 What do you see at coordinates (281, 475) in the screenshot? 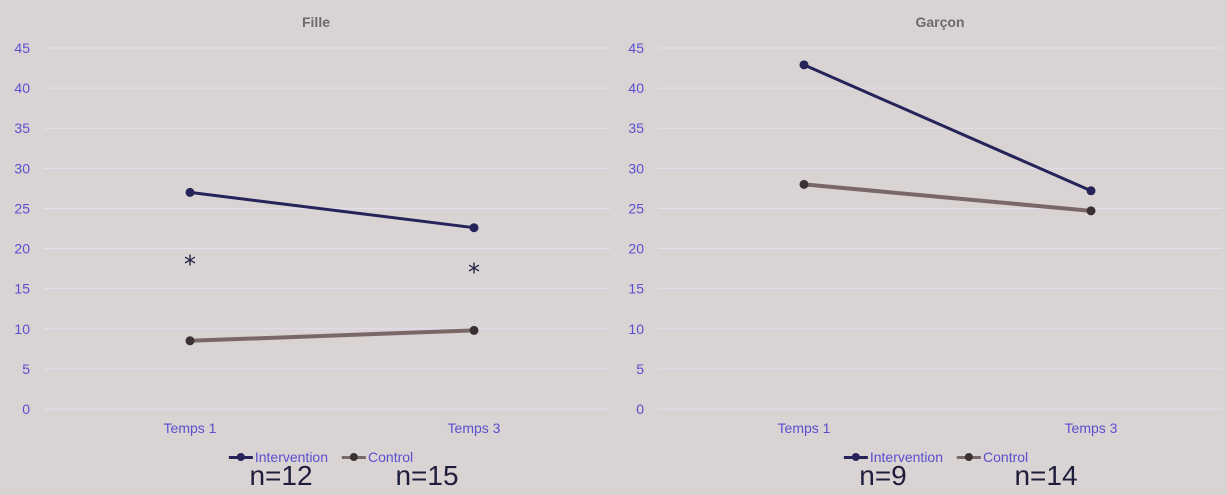
I see `n-label: n=12` at bounding box center [281, 475].